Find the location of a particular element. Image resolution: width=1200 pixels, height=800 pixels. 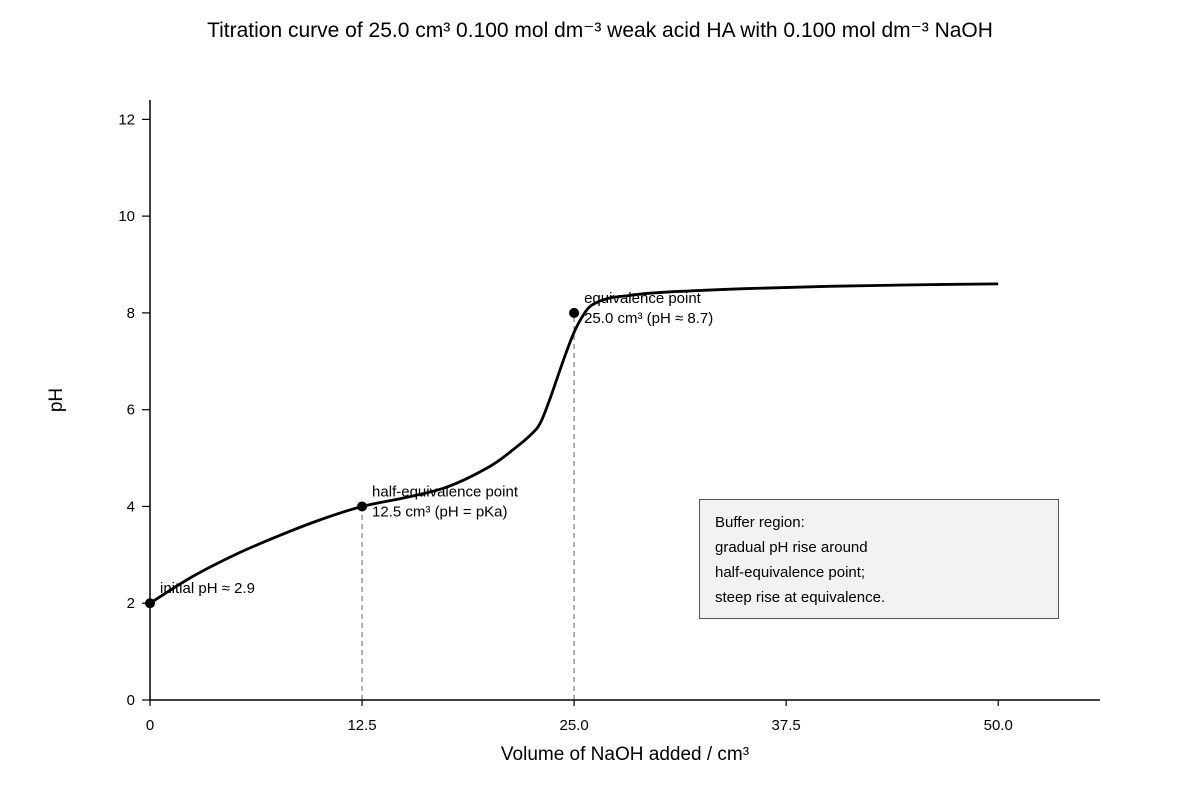

marker-label: 25.0 cm³ (pH ≈ 8.7) is located at coordinates (648, 318).